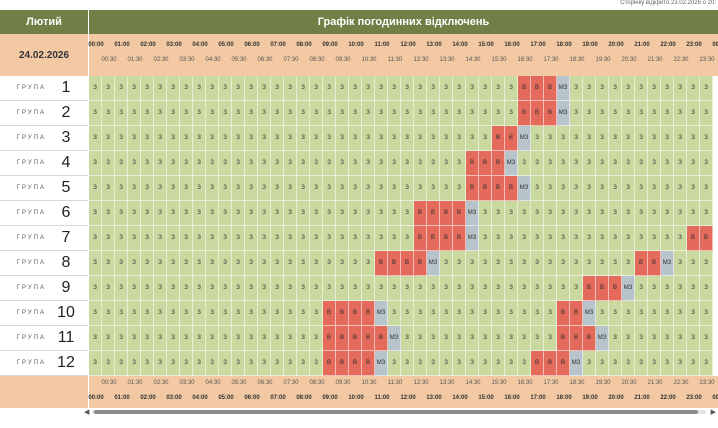 The width and height of the screenshot is (718, 428). Describe the element at coordinates (628, 288) in the screenshot. I see `schedule-cell: МЗ` at that location.